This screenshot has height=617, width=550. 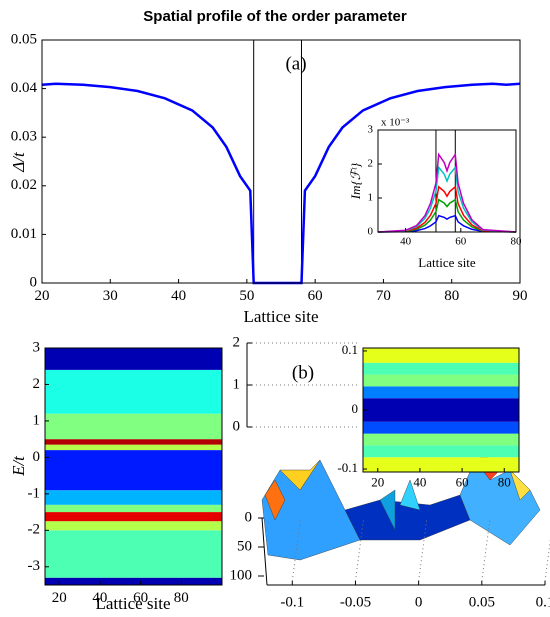 What do you see at coordinates (110, 296) in the screenshot?
I see `x-tick-label: 30` at bounding box center [110, 296].